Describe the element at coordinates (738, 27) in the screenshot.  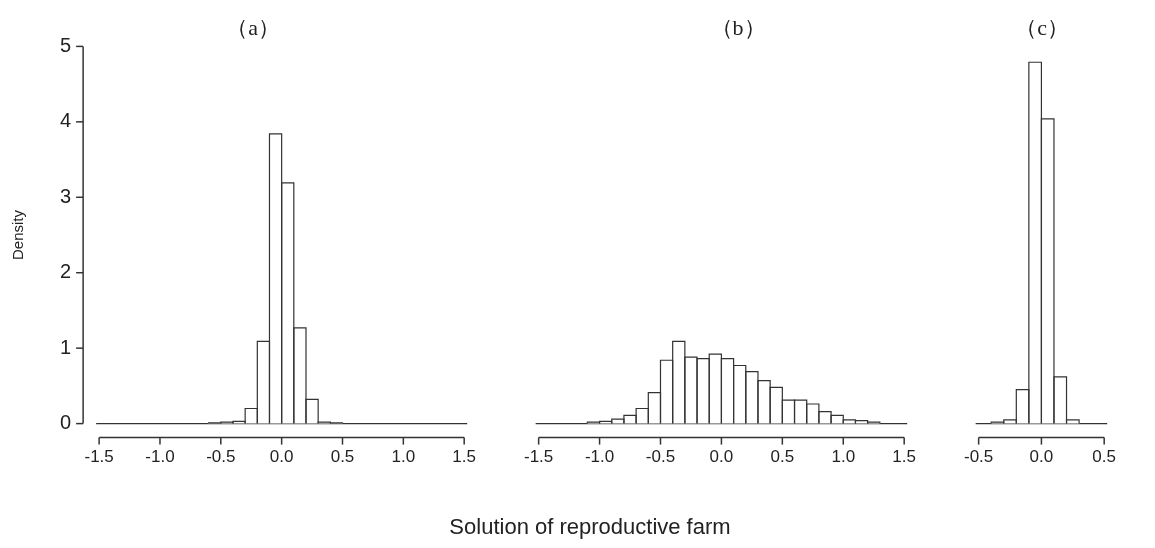
I see `chart-title: （b）` at that location.